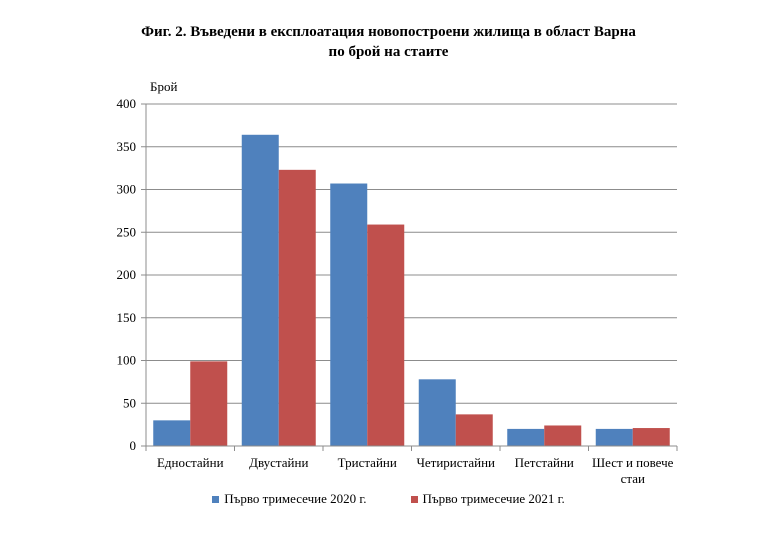  I want to click on x-tick-label: Петстайни, so click(544, 462).